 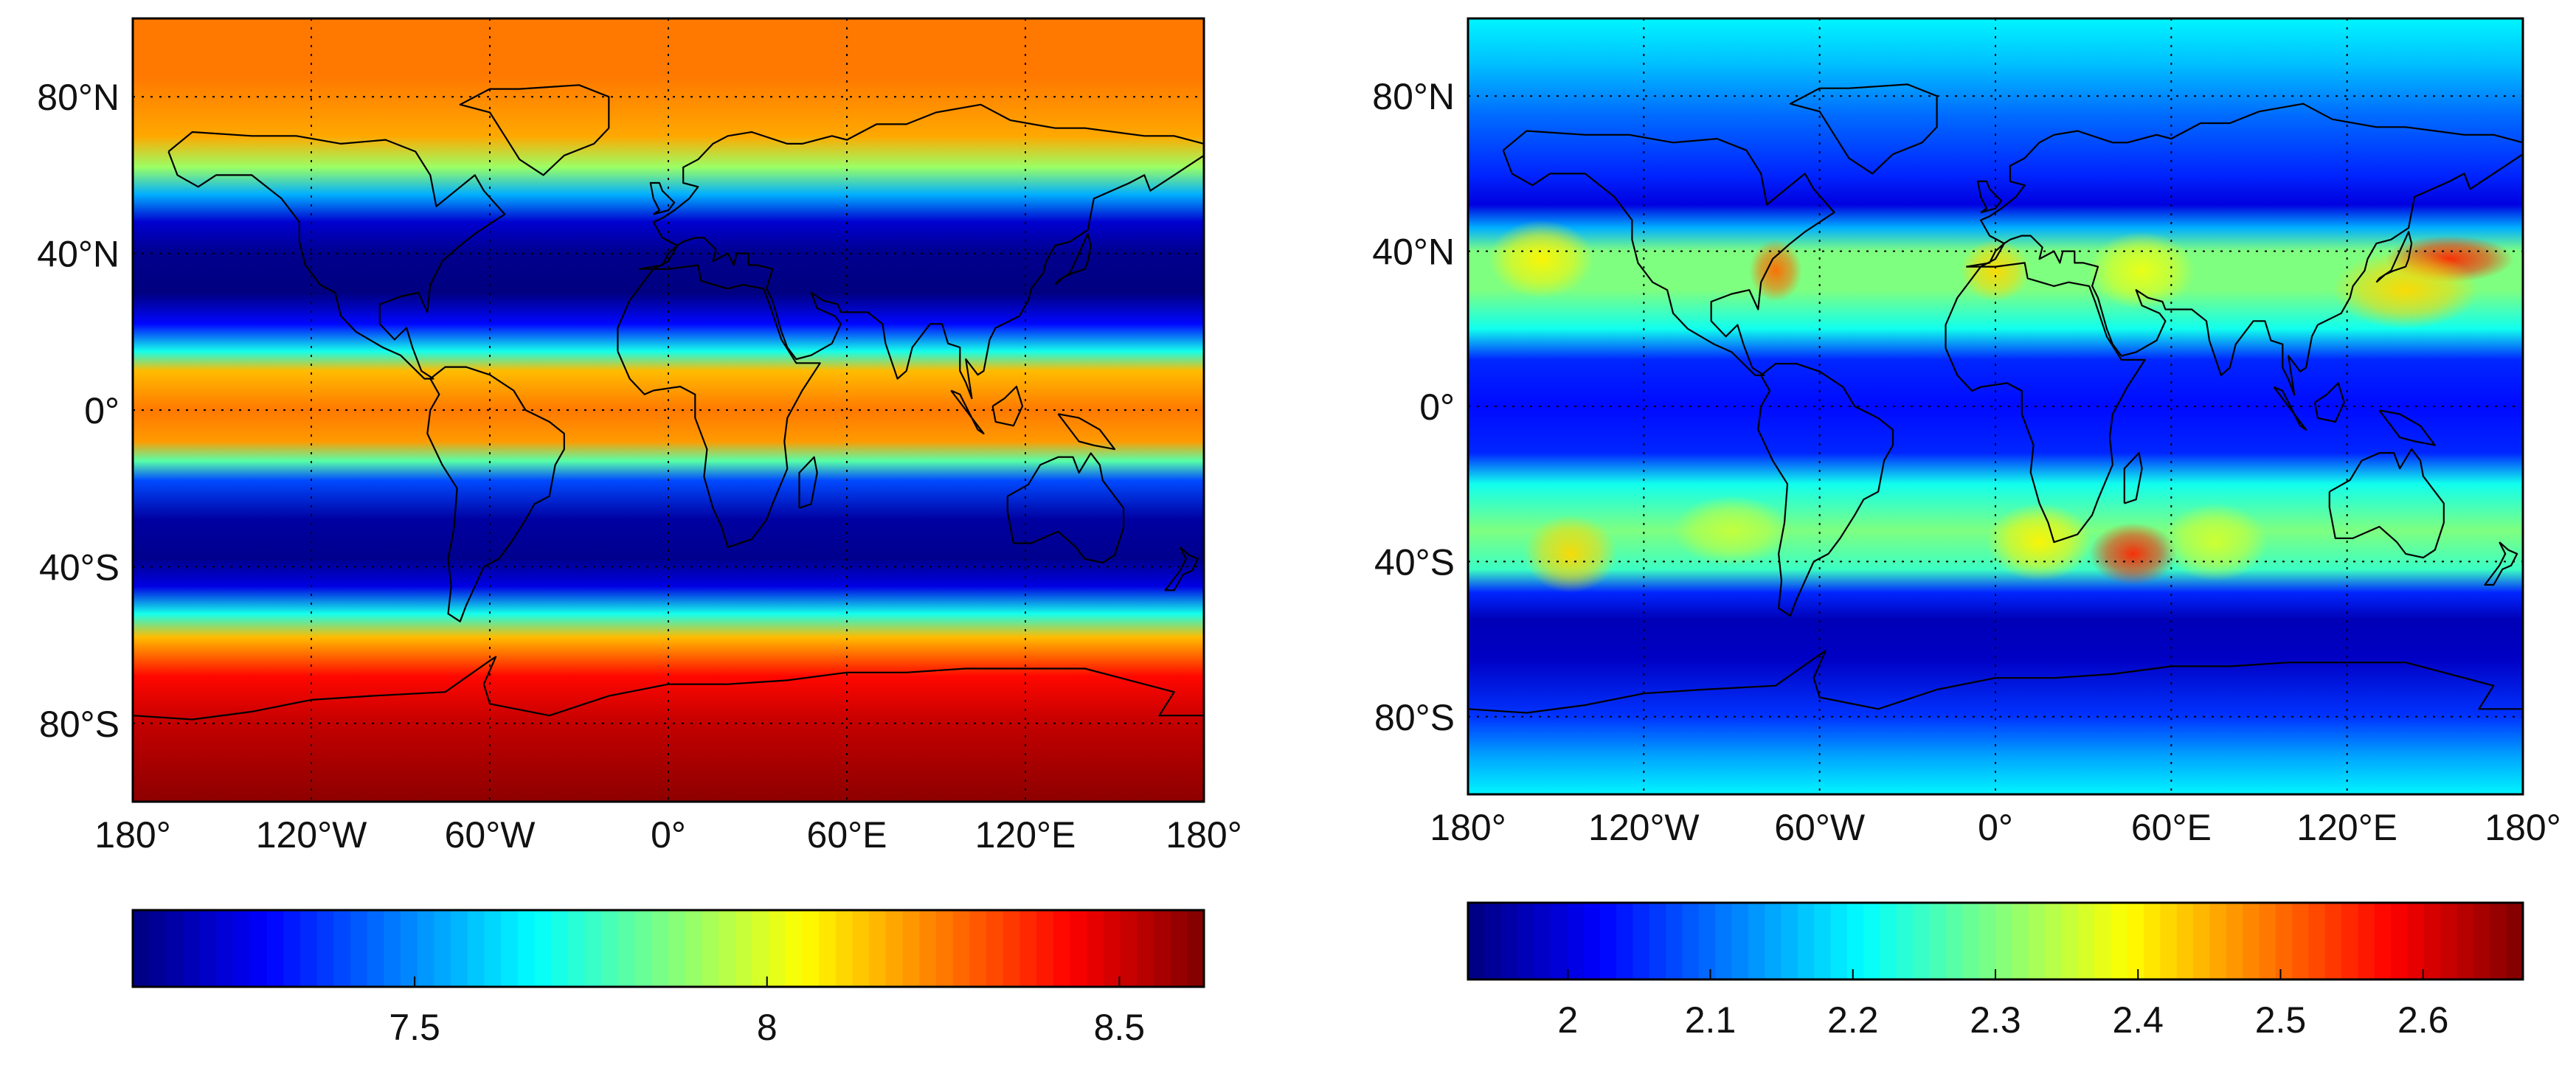 I want to click on left-colorbar-label: 8, so click(x=768, y=1027).